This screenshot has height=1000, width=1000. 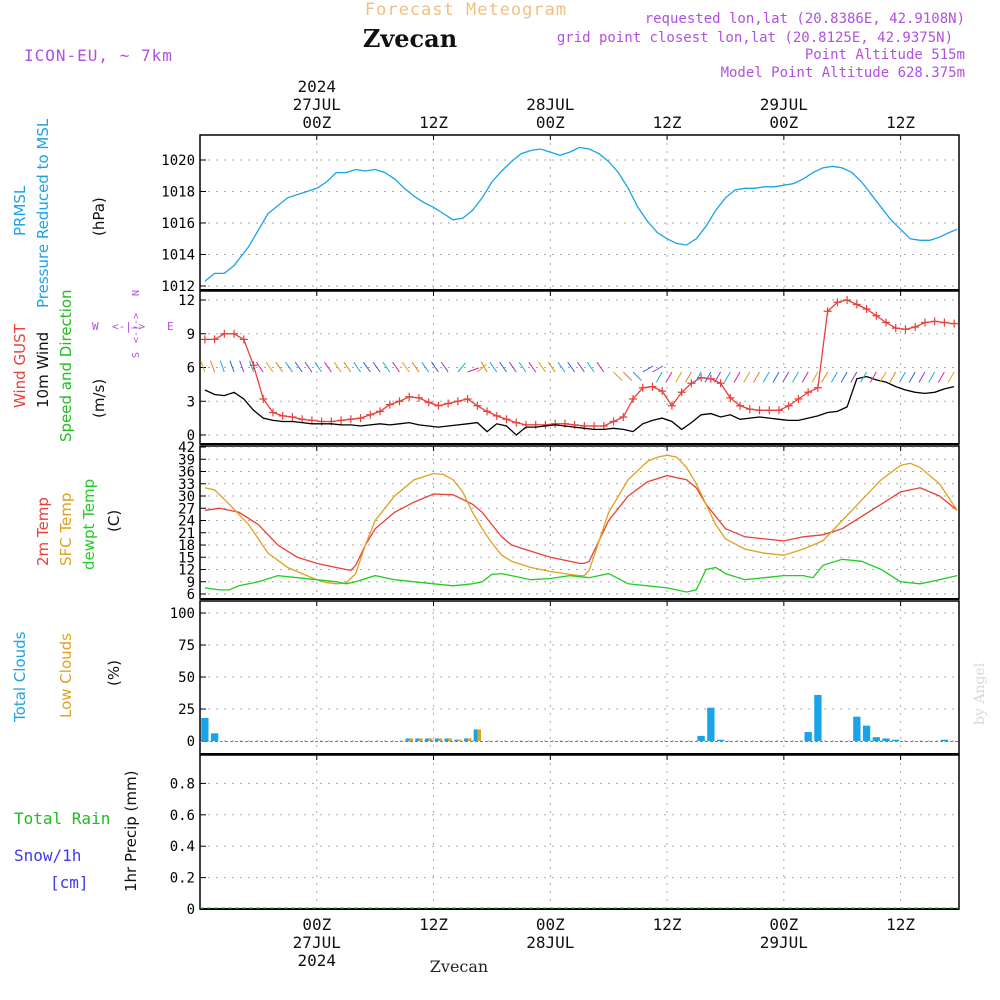 What do you see at coordinates (191, 369) in the screenshot?
I see `y-tick-label: 6` at bounding box center [191, 369].